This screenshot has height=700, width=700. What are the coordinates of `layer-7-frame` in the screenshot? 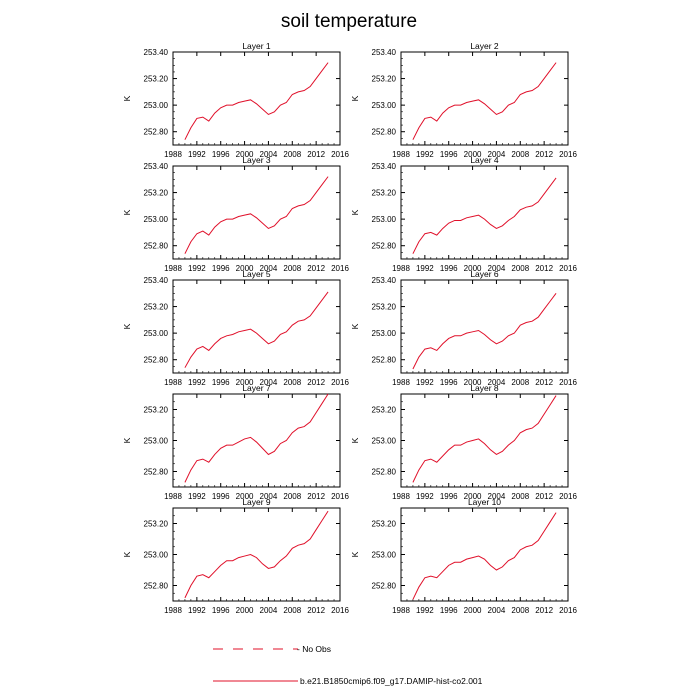 It's located at (256, 440).